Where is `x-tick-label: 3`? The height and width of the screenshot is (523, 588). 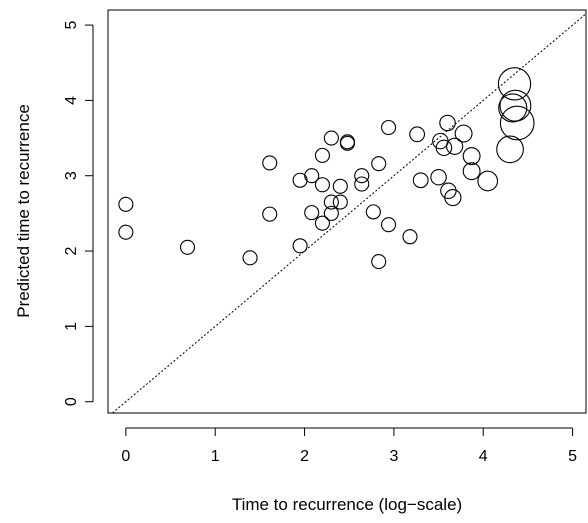
x-tick-label: 3 is located at coordinates (393, 456).